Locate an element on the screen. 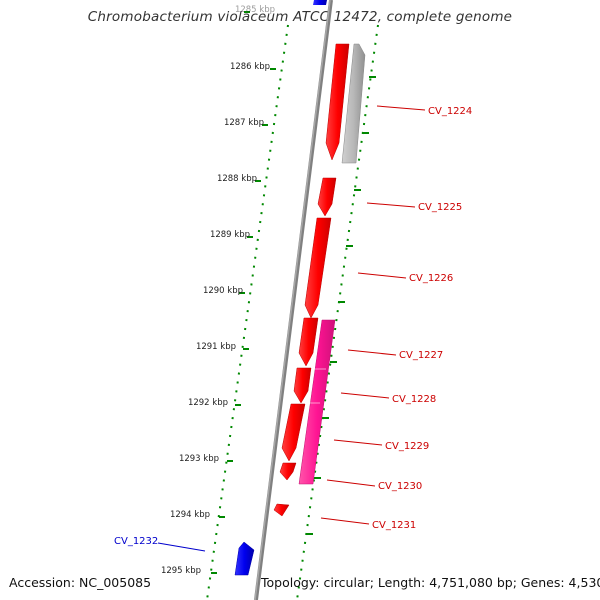 Image resolution: width=600 pixels, height=600 pixels. tick-label-1289: 1289 kbp is located at coordinates (230, 235).